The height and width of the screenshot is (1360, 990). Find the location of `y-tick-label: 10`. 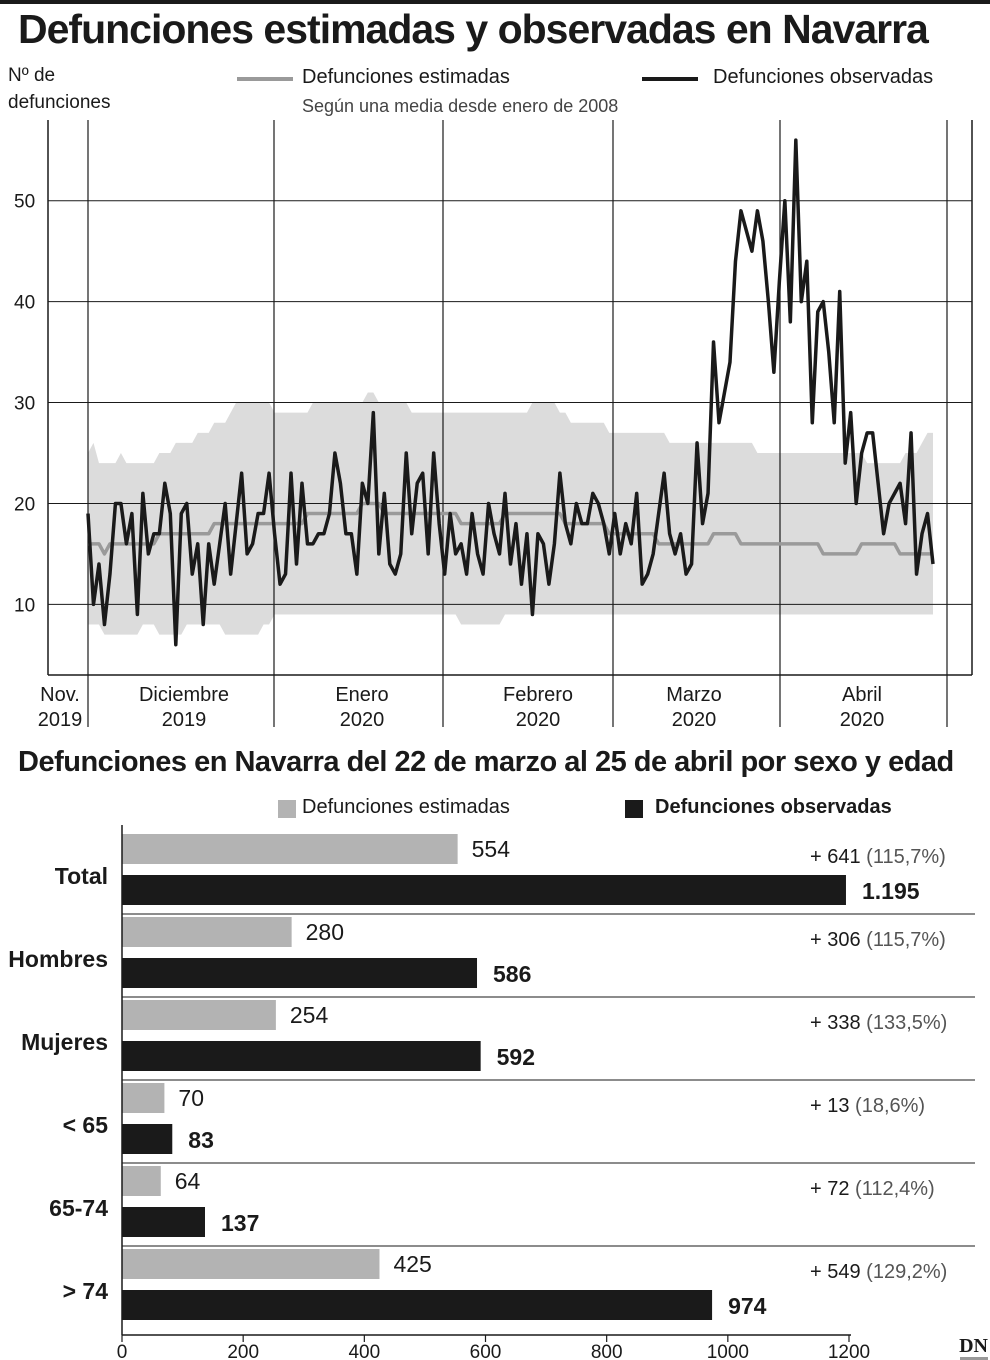

y-tick-label: 10 is located at coordinates (24, 605).